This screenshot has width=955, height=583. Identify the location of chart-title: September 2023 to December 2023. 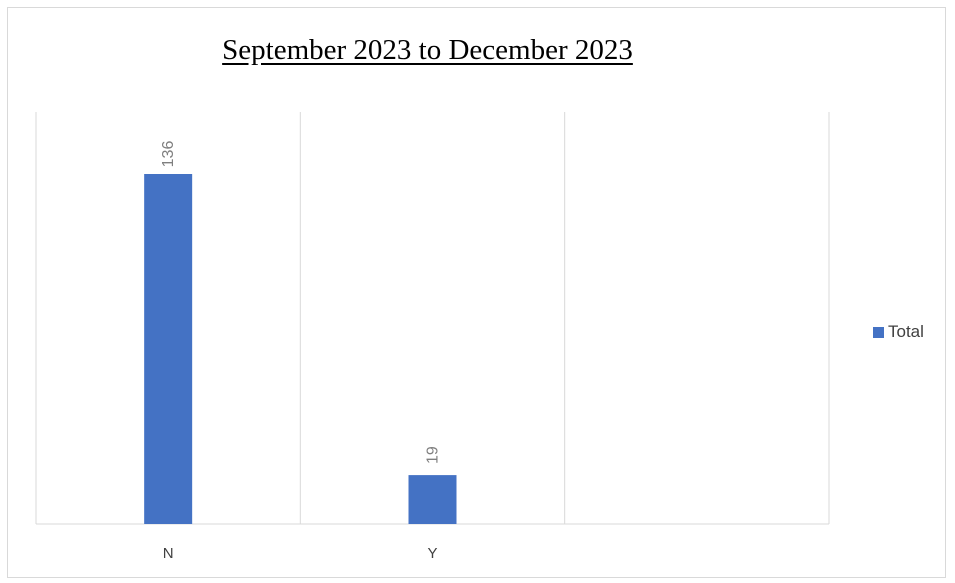
(427, 50).